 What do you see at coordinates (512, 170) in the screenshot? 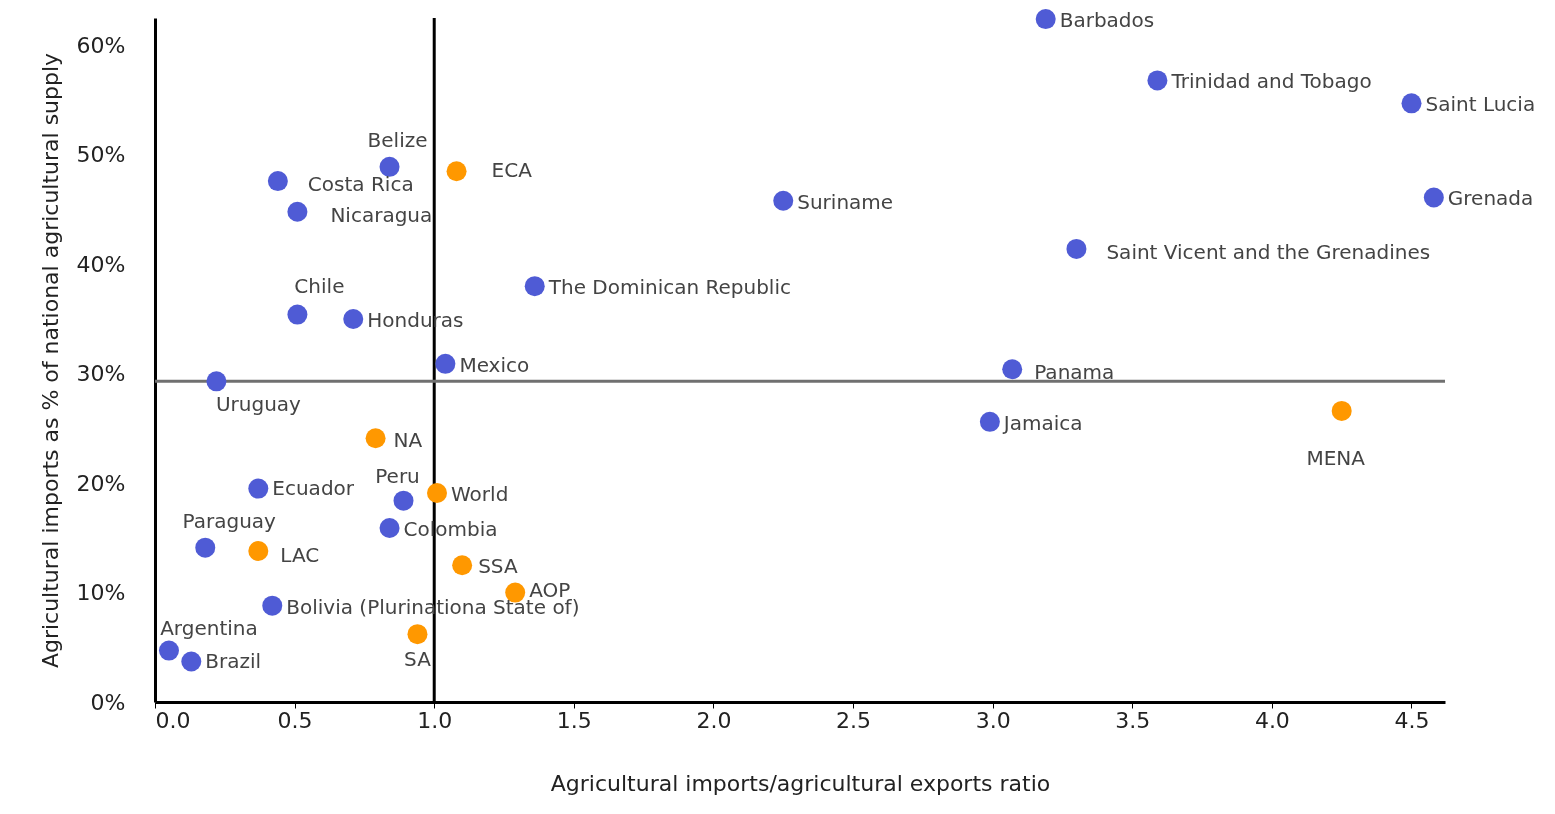
I see `annotation: ECA` at bounding box center [512, 170].